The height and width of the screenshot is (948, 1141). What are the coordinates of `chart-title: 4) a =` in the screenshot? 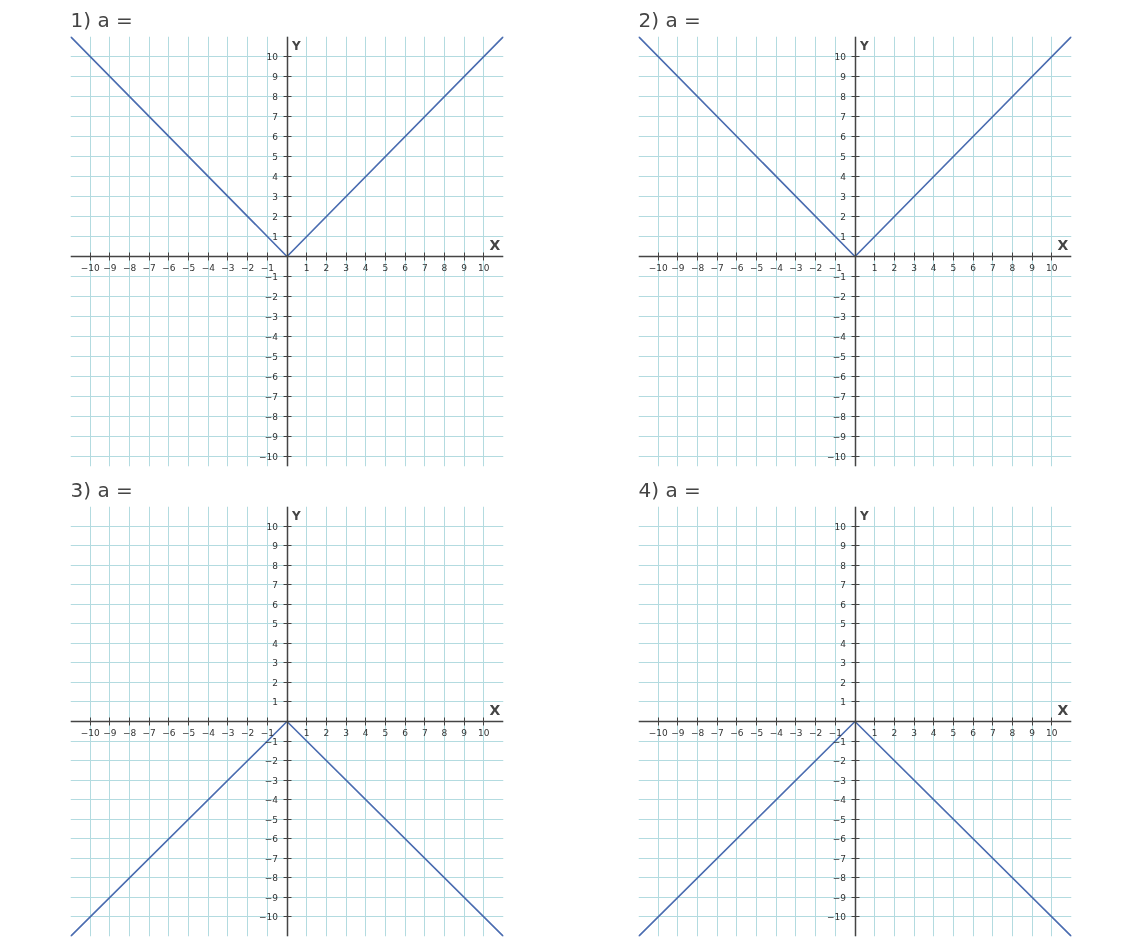 It's located at (669, 489).